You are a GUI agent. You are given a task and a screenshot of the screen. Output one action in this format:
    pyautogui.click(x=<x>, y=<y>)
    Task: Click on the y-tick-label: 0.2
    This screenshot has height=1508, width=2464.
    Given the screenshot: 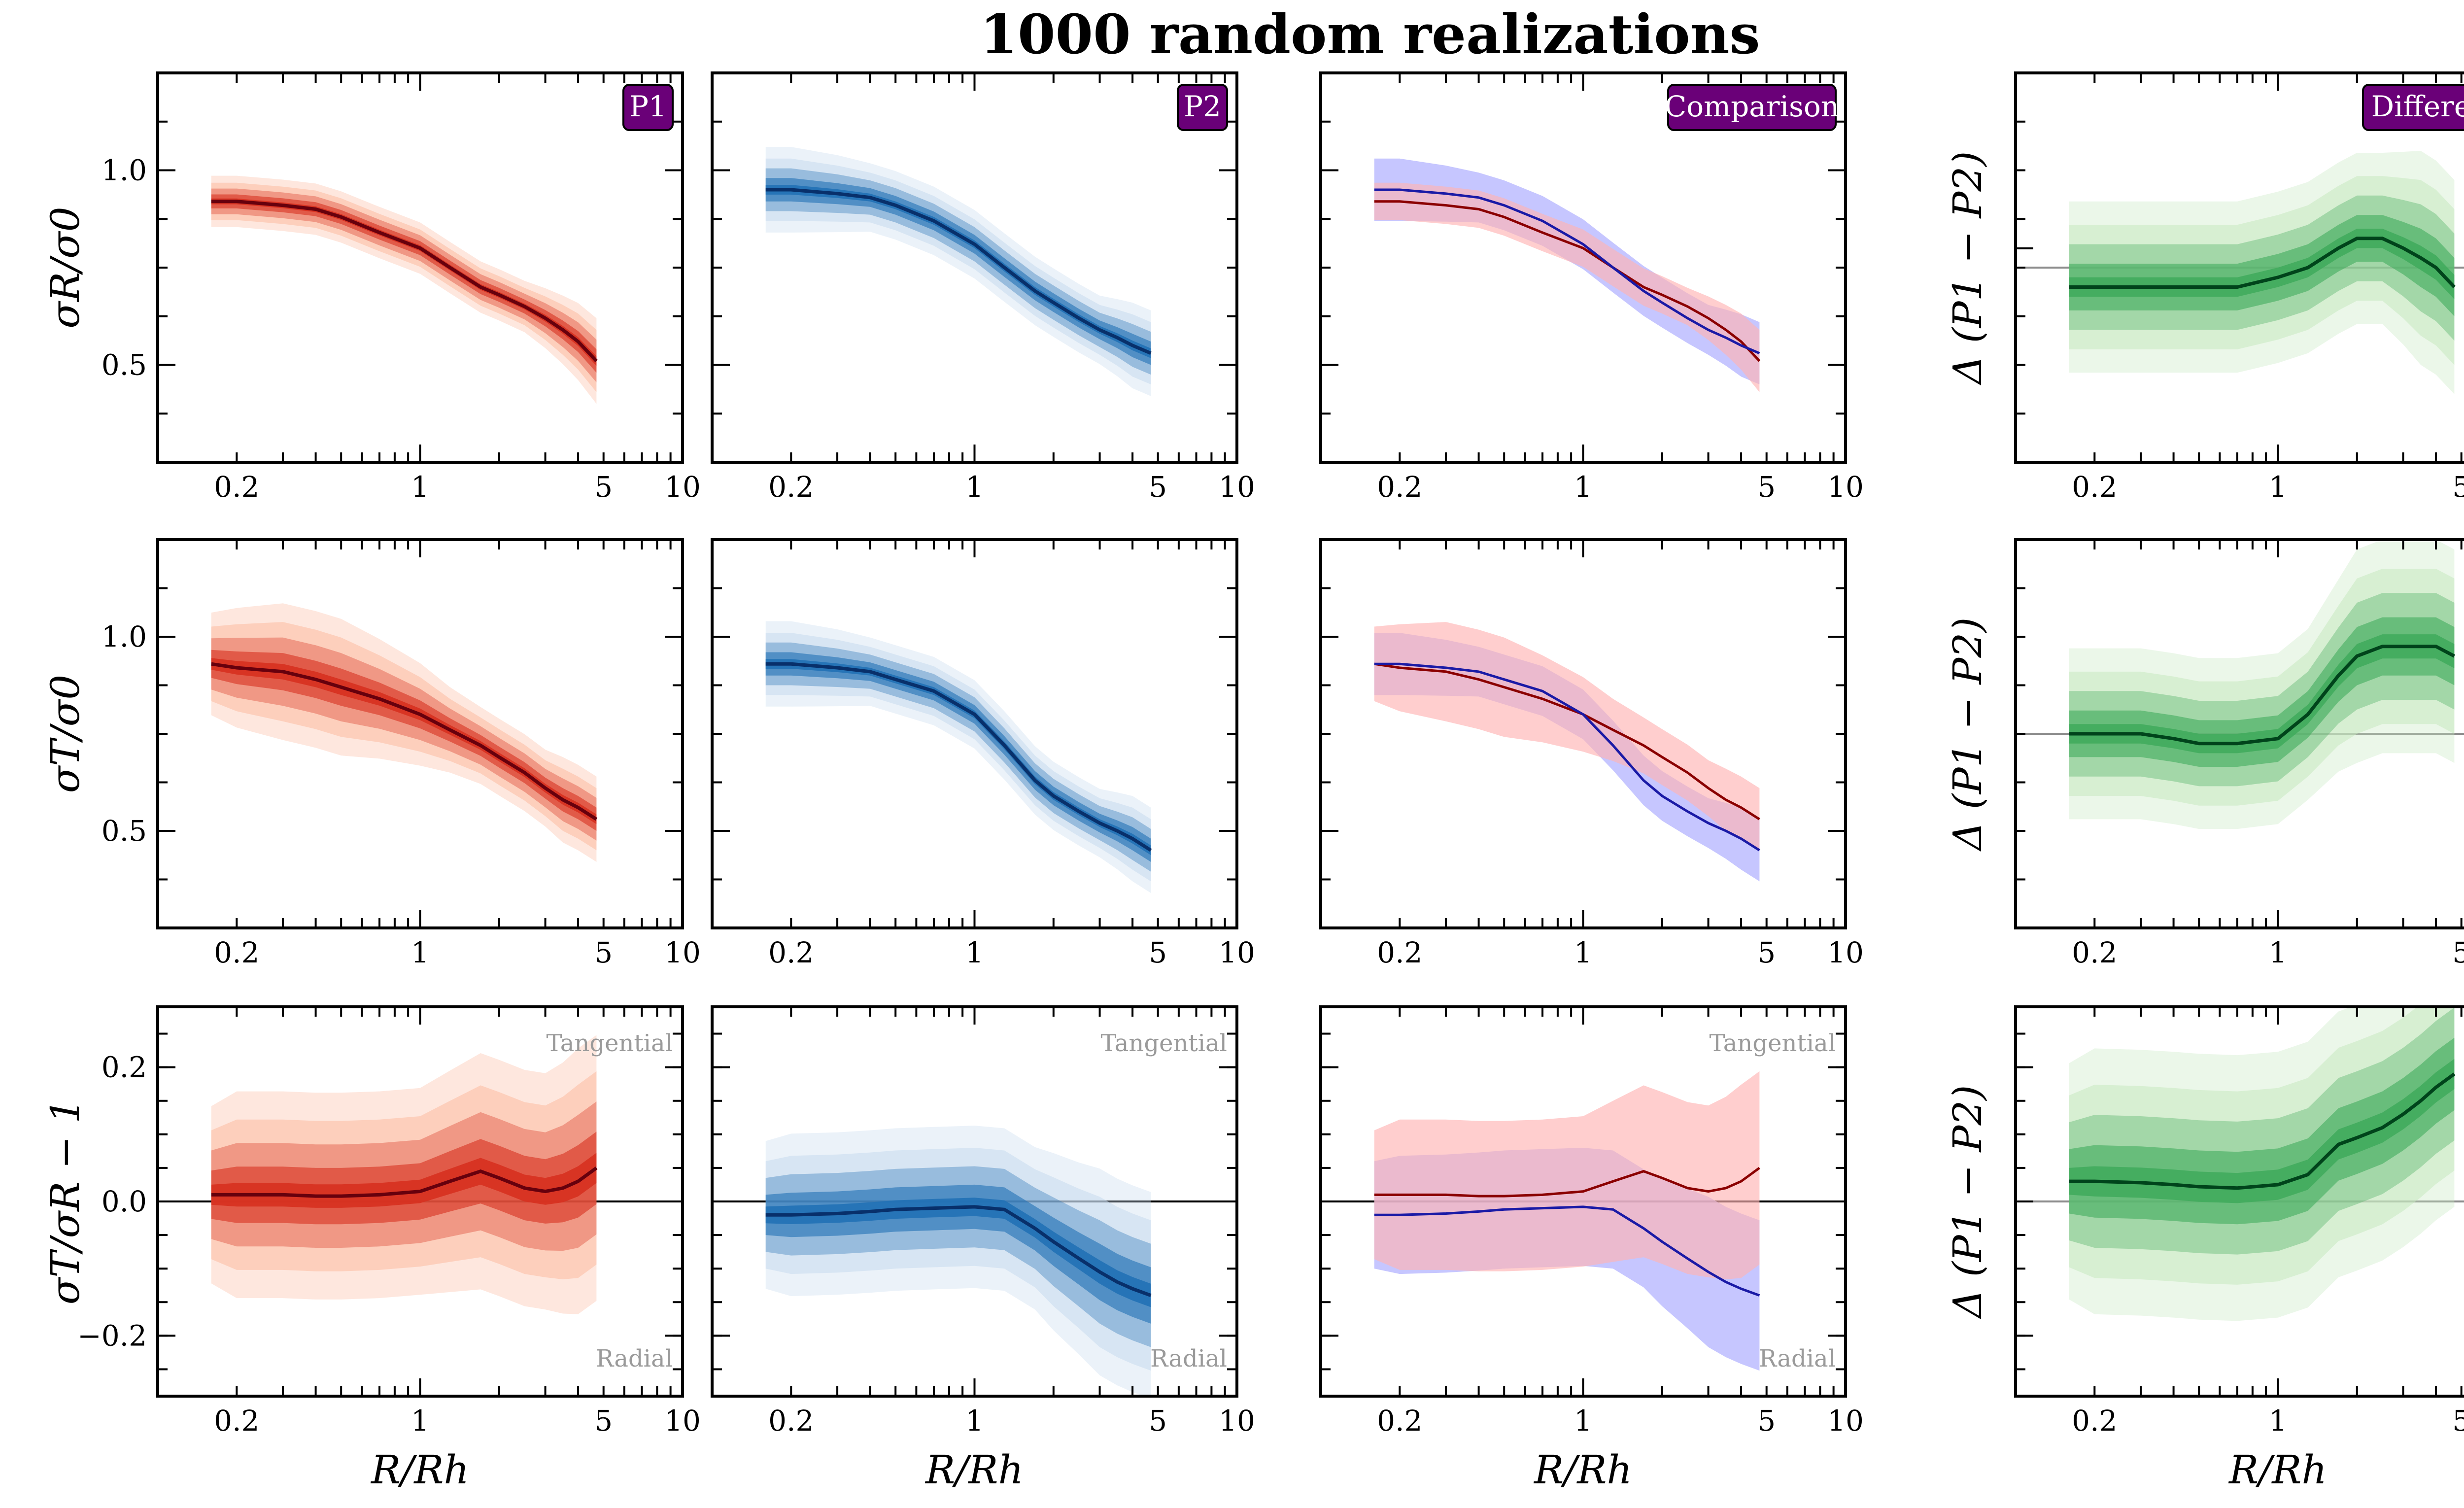 What is the action you would take?
    pyautogui.click(x=124, y=1068)
    